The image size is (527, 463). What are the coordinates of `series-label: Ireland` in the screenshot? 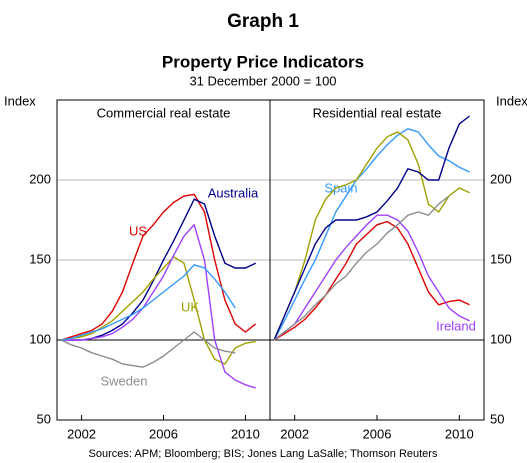 It's located at (456, 325).